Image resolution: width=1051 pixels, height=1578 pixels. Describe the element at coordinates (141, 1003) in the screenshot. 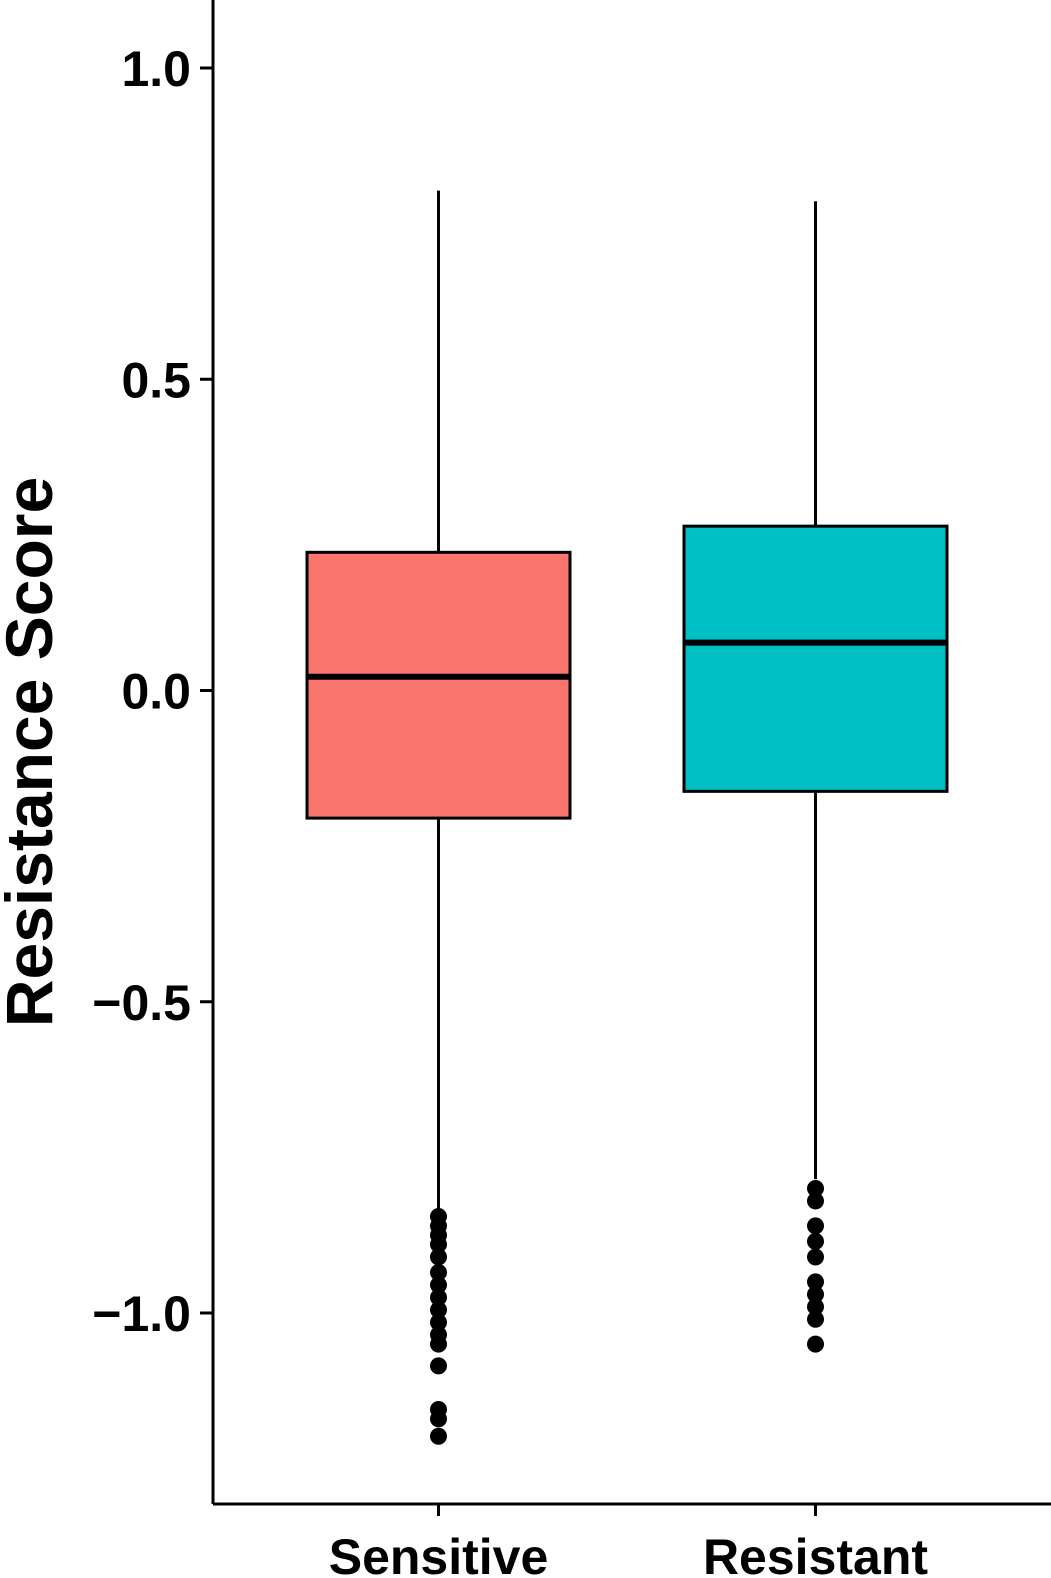

I see `y-tick-label: −0.5` at that location.